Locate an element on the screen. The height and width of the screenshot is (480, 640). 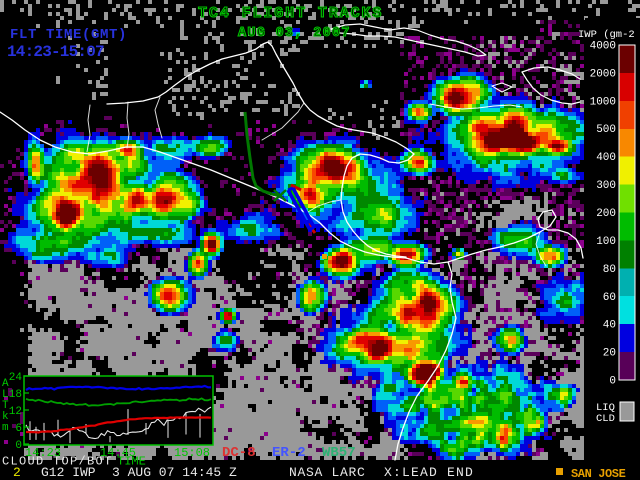
svg-text: TIME is located at coordinates (131, 462).